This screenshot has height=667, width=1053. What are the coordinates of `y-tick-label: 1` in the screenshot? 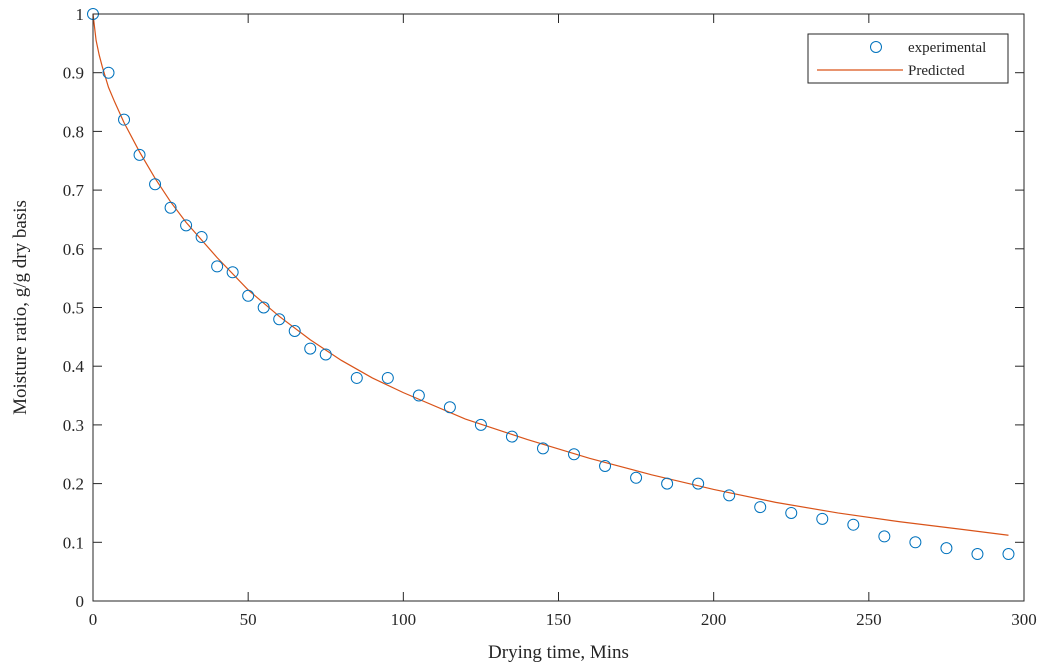 It's located at (80, 14).